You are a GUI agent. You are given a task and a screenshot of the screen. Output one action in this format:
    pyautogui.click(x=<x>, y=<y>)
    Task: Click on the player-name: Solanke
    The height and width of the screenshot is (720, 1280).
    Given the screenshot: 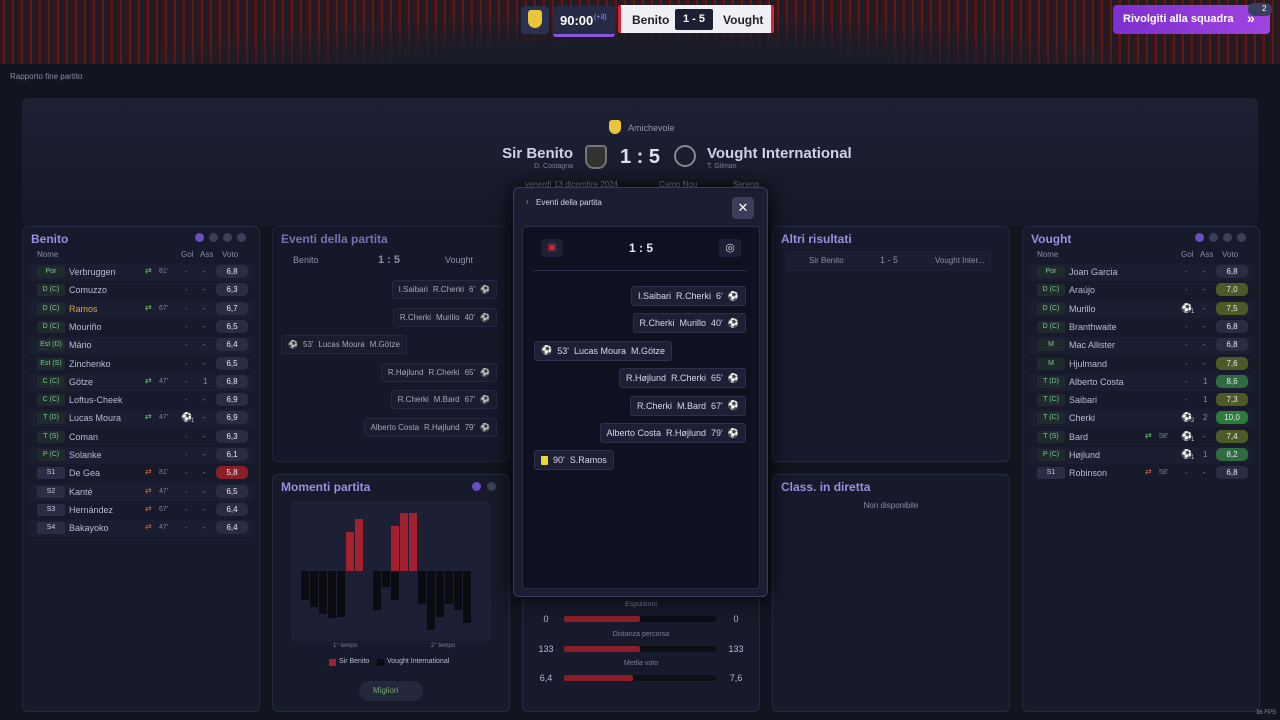 What is the action you would take?
    pyautogui.click(x=85, y=455)
    